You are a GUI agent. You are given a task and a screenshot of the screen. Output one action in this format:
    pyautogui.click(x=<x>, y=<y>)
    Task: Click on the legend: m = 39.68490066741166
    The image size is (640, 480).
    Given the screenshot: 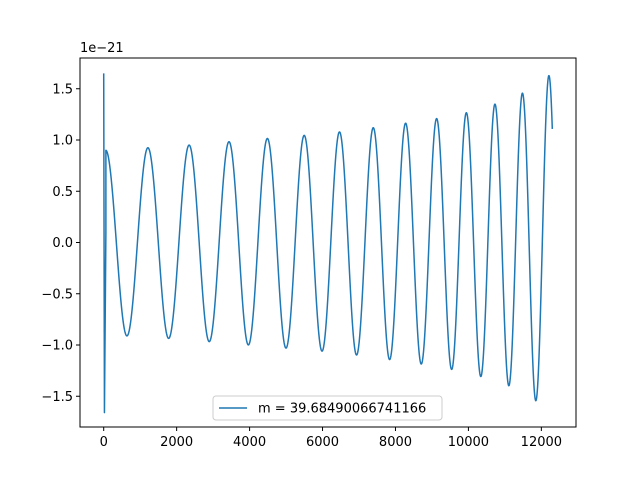 What is the action you would take?
    pyautogui.click(x=327, y=408)
    